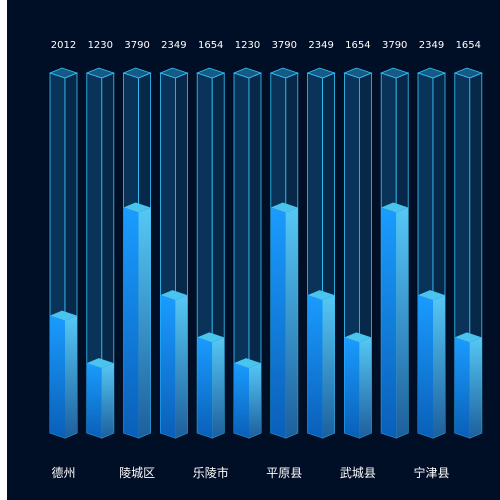 This screenshot has width=500, height=500. I want to click on category-label: 宁津县, so click(431, 472).